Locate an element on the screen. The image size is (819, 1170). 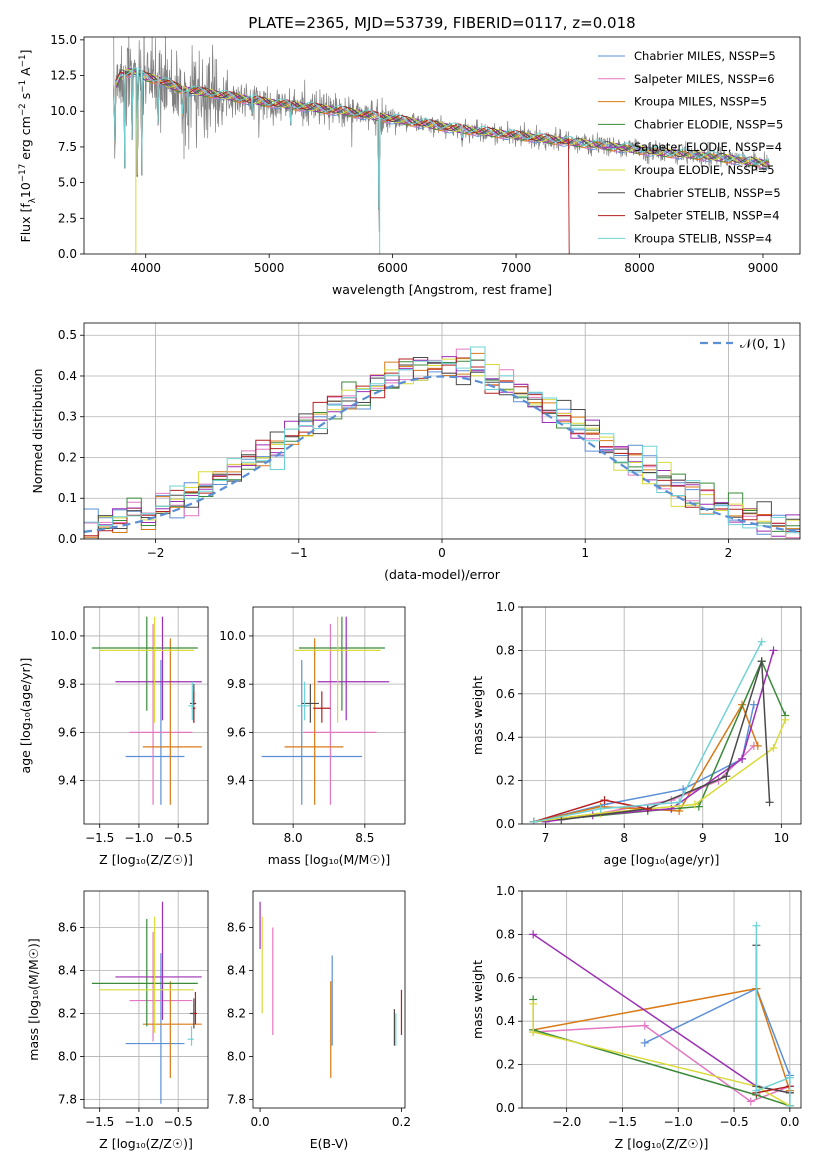
legend-entry: Salpeter STELIB, NSSP=4 is located at coordinates (707, 216).